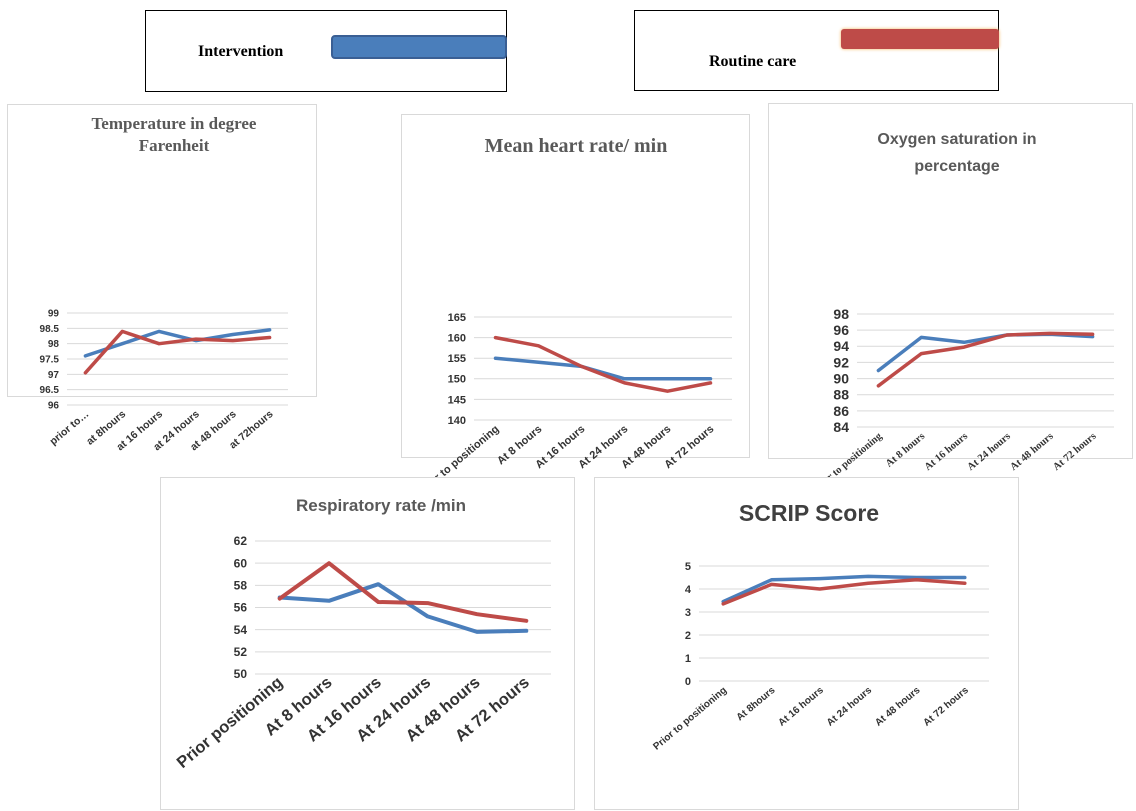 The height and width of the screenshot is (811, 1136). I want to click on temperature-y-tick-label: 96, so click(54, 406).